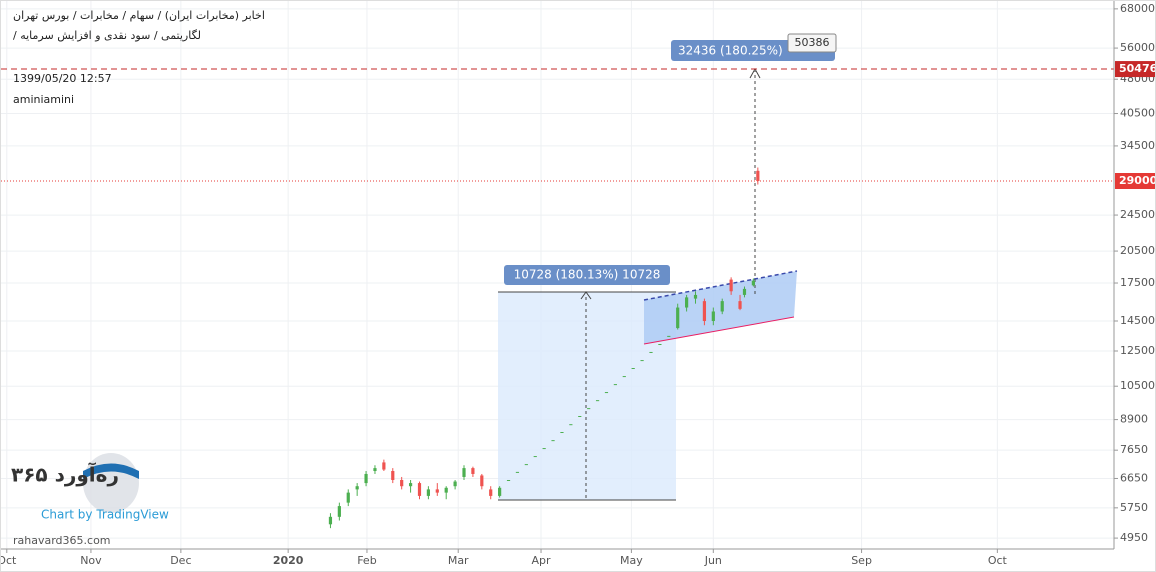 The width and height of the screenshot is (1156, 572). What do you see at coordinates (1137, 282) in the screenshot?
I see `y-tick-label: 17500` at bounding box center [1137, 282].